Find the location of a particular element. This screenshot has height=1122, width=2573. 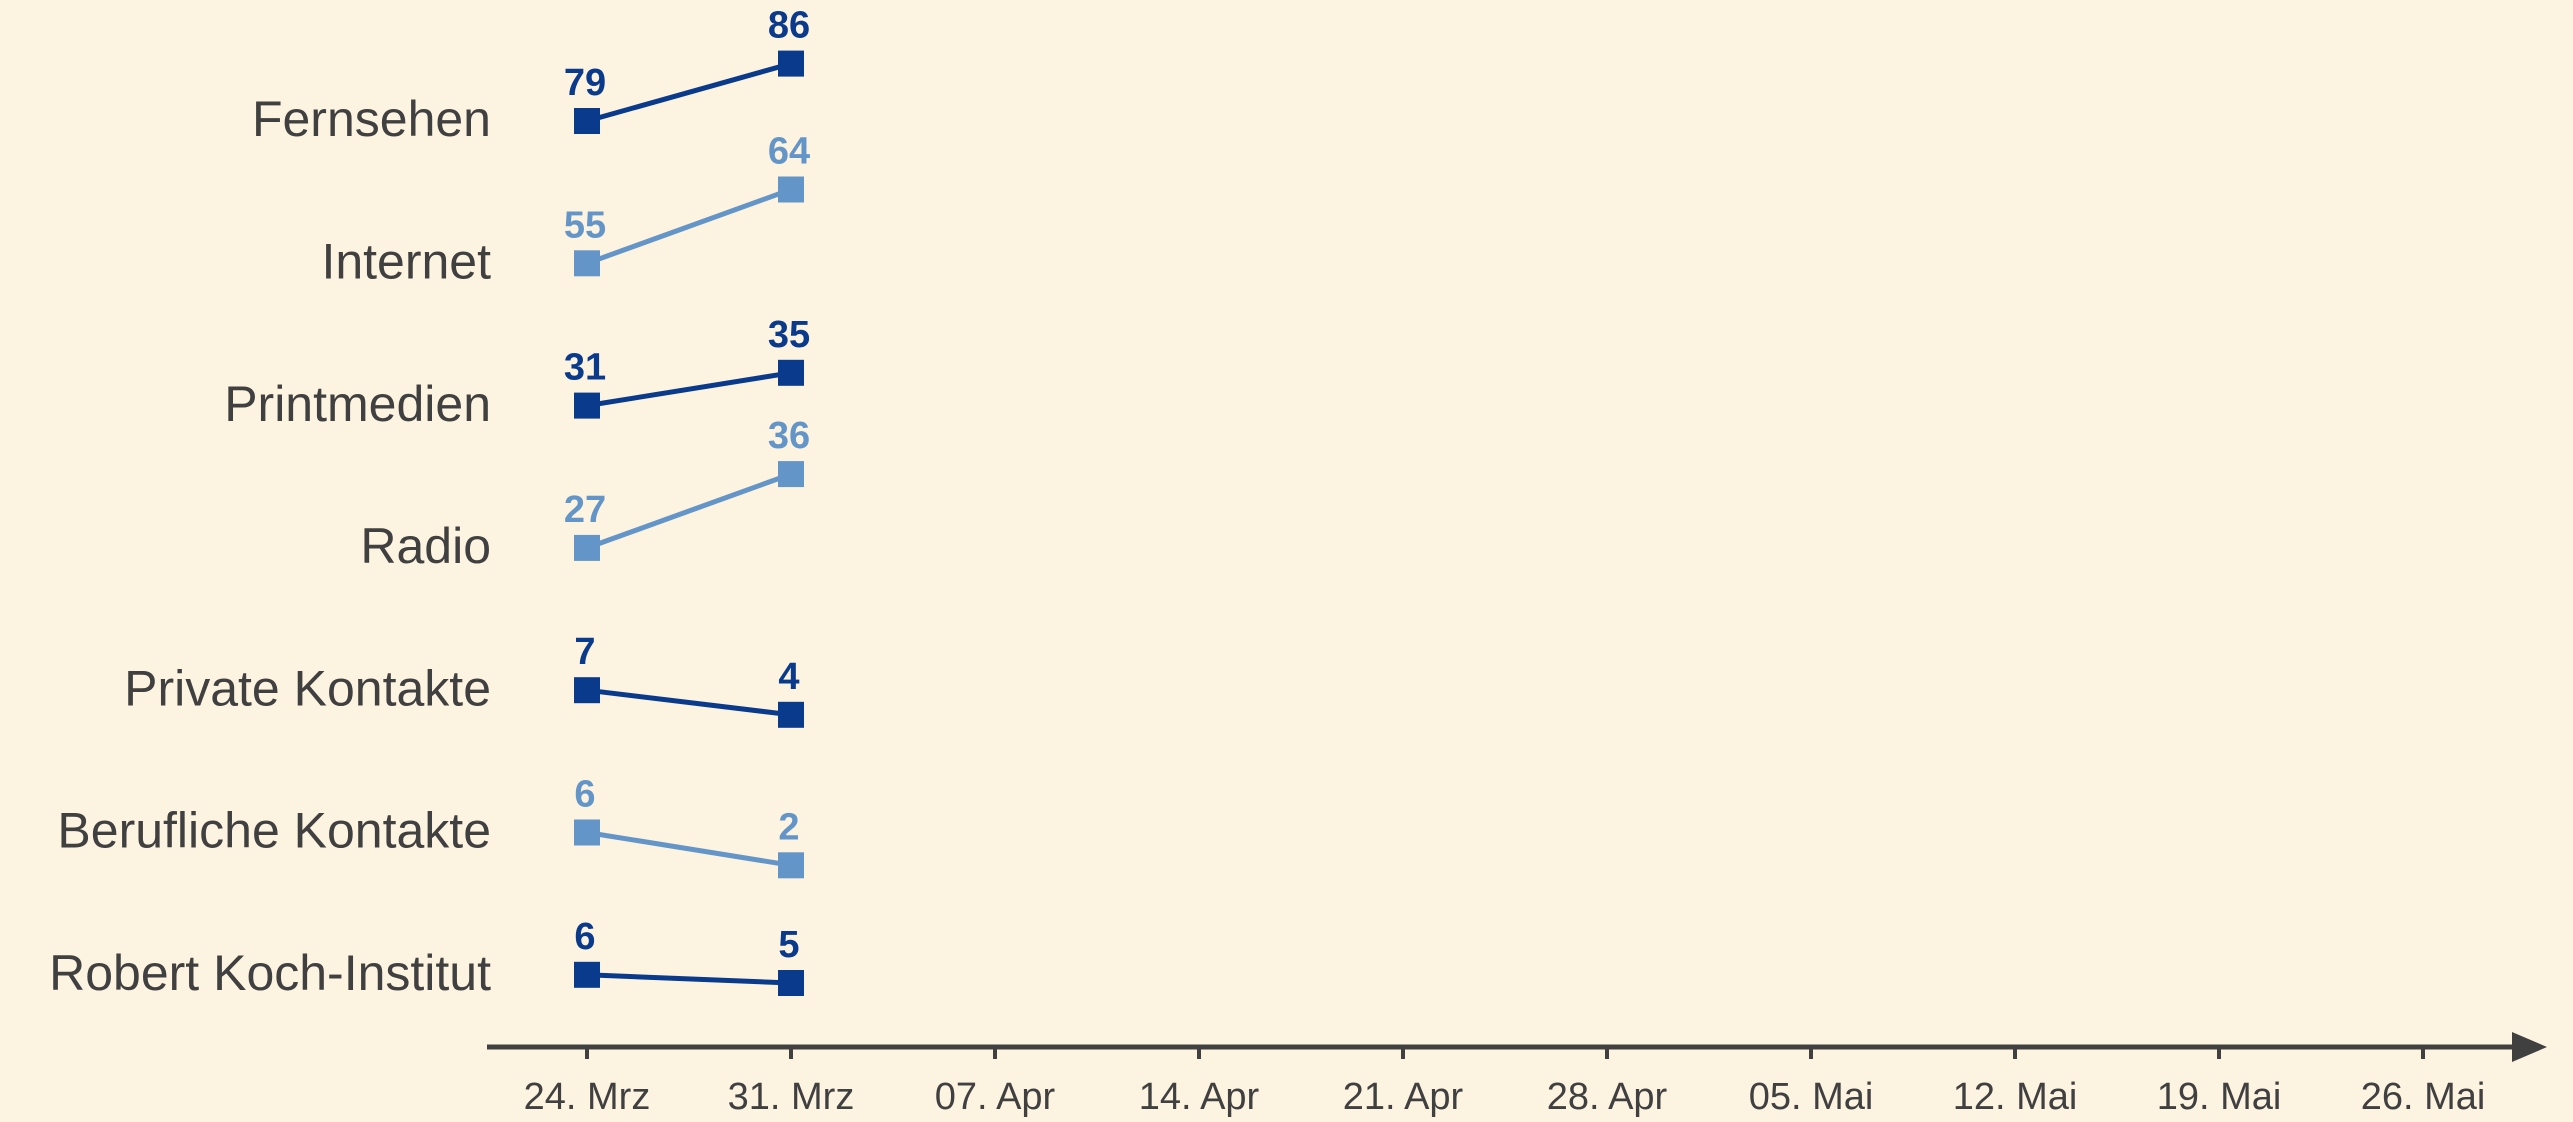

data-label: 35 is located at coordinates (789, 335).